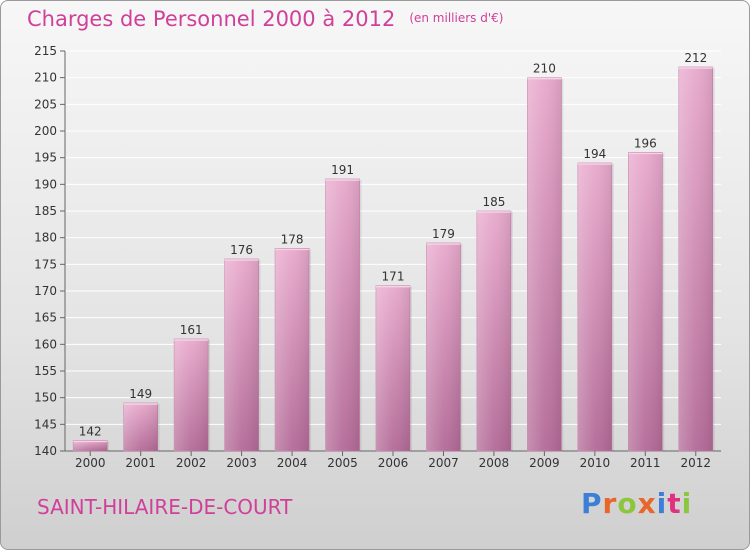  What do you see at coordinates (627, 503) in the screenshot?
I see `logo-letter: o` at bounding box center [627, 503].